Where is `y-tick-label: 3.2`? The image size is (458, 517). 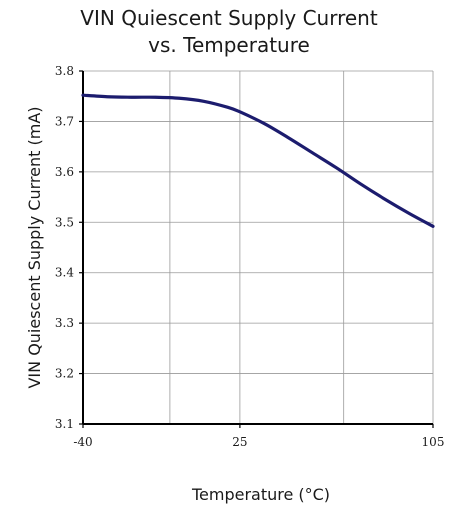 y-tick-label: 3.2 is located at coordinates (64, 374).